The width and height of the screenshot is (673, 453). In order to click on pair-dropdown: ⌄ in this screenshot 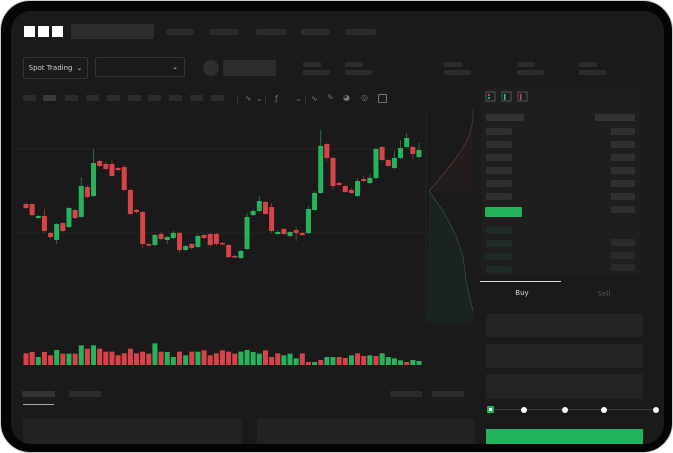, I will do `click(140, 67)`.